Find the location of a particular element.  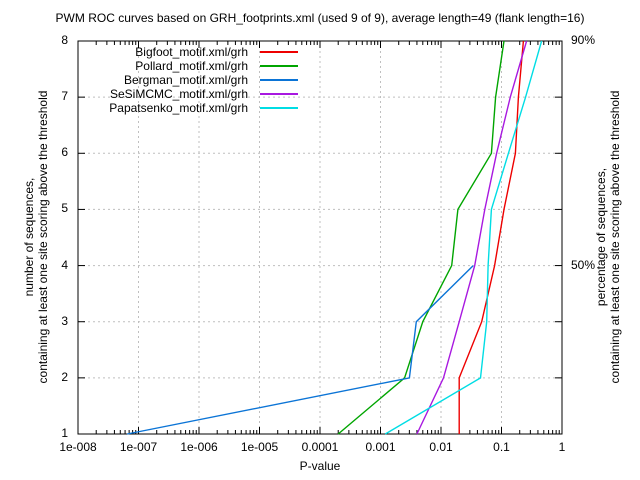

x-tick-label: 1e-007 is located at coordinates (138, 447).